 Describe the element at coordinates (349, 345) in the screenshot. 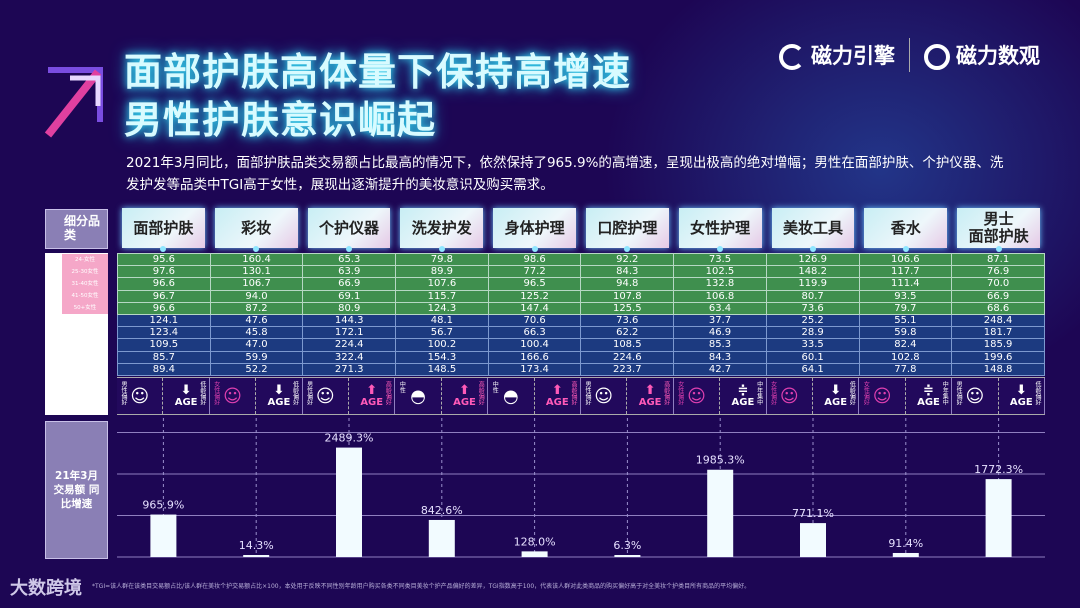

I see `tgi-cell: 224.4` at that location.